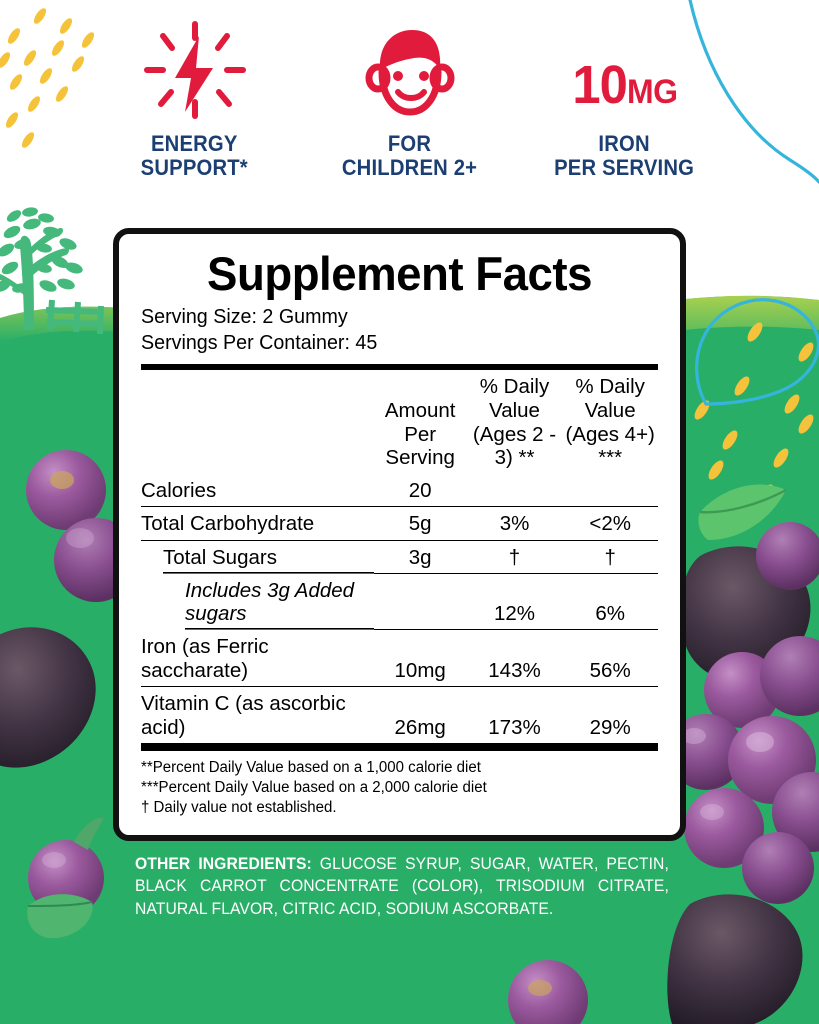  Describe the element at coordinates (753, 203) in the screenshot. I see `cyan-curve-lines` at that location.